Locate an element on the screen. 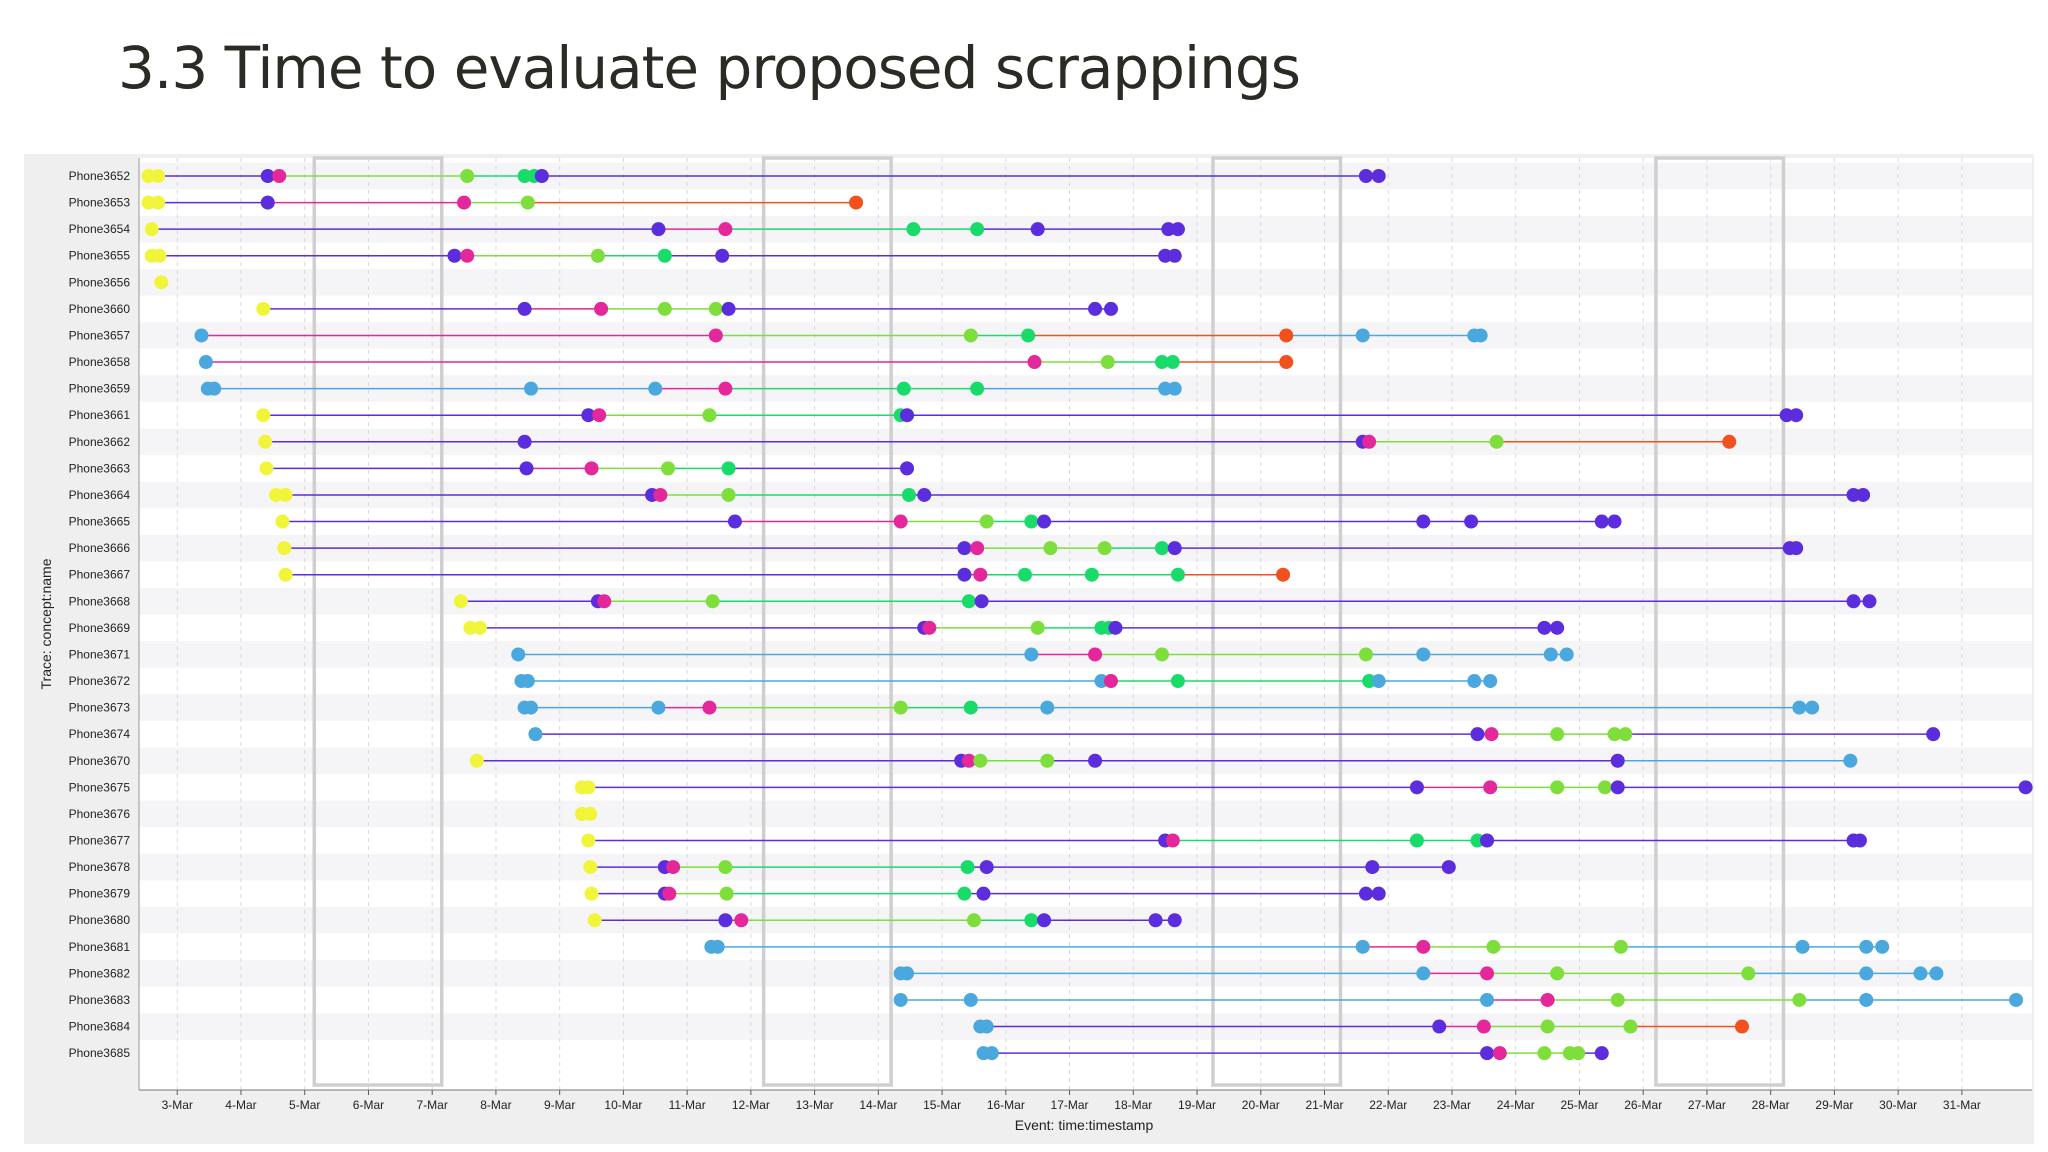 Image resolution: width=2048 pixels, height=1152 pixels. trace-label: Phone3669 is located at coordinates (100, 628).